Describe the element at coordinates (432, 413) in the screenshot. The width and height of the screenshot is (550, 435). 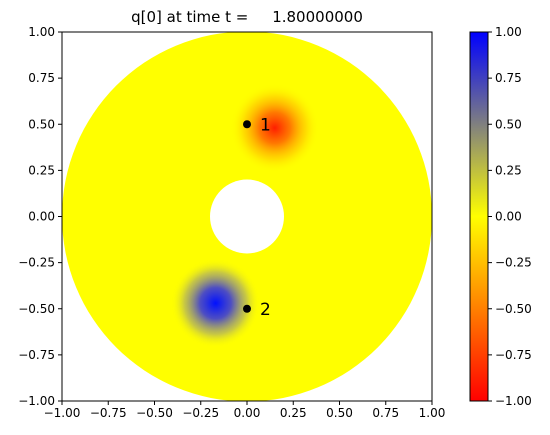
I see `x-tick-label: 1.00` at that location.